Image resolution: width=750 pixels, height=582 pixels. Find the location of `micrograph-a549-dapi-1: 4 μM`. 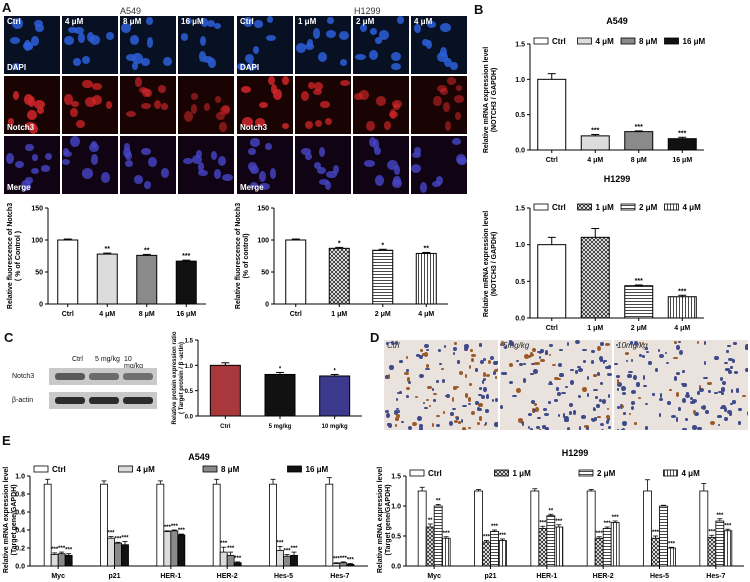

micrograph-a549-dapi-1: 4 μM is located at coordinates (90, 45).